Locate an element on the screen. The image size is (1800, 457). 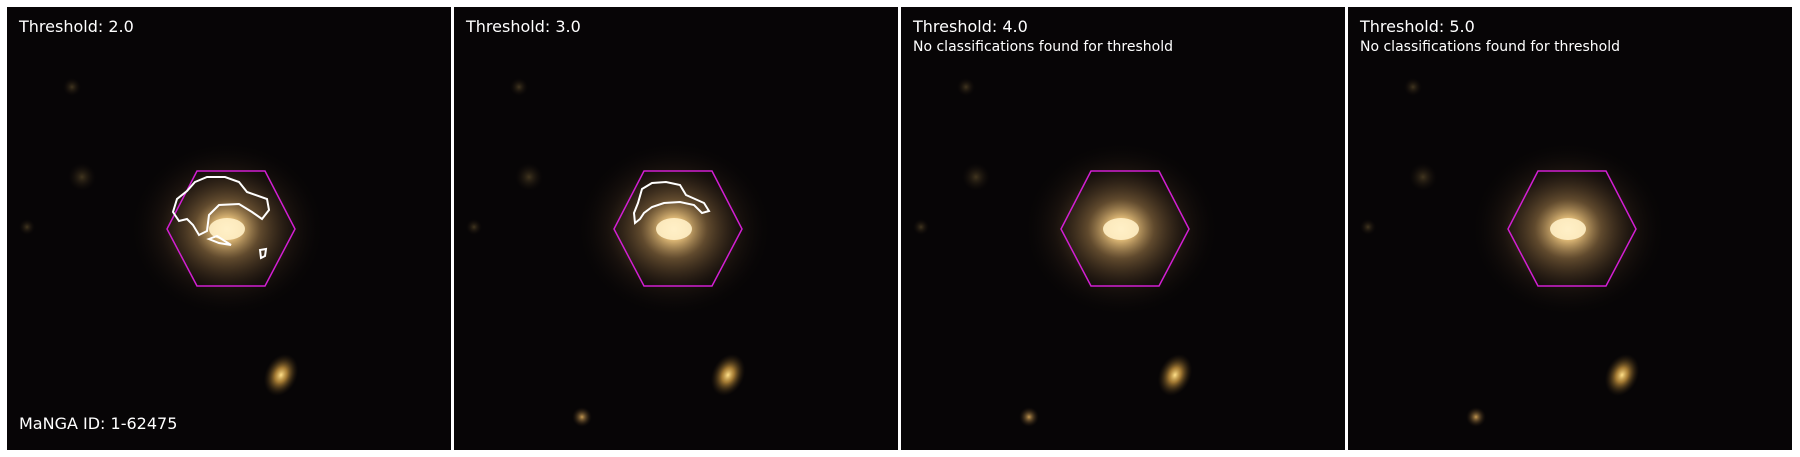
contour-small-triangle is located at coordinates (219, 240).